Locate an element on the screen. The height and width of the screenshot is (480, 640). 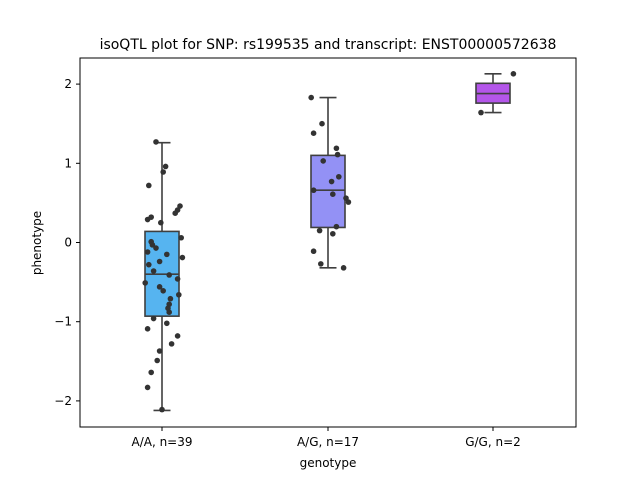
y-tick-label: 2 is located at coordinates (68, 84).